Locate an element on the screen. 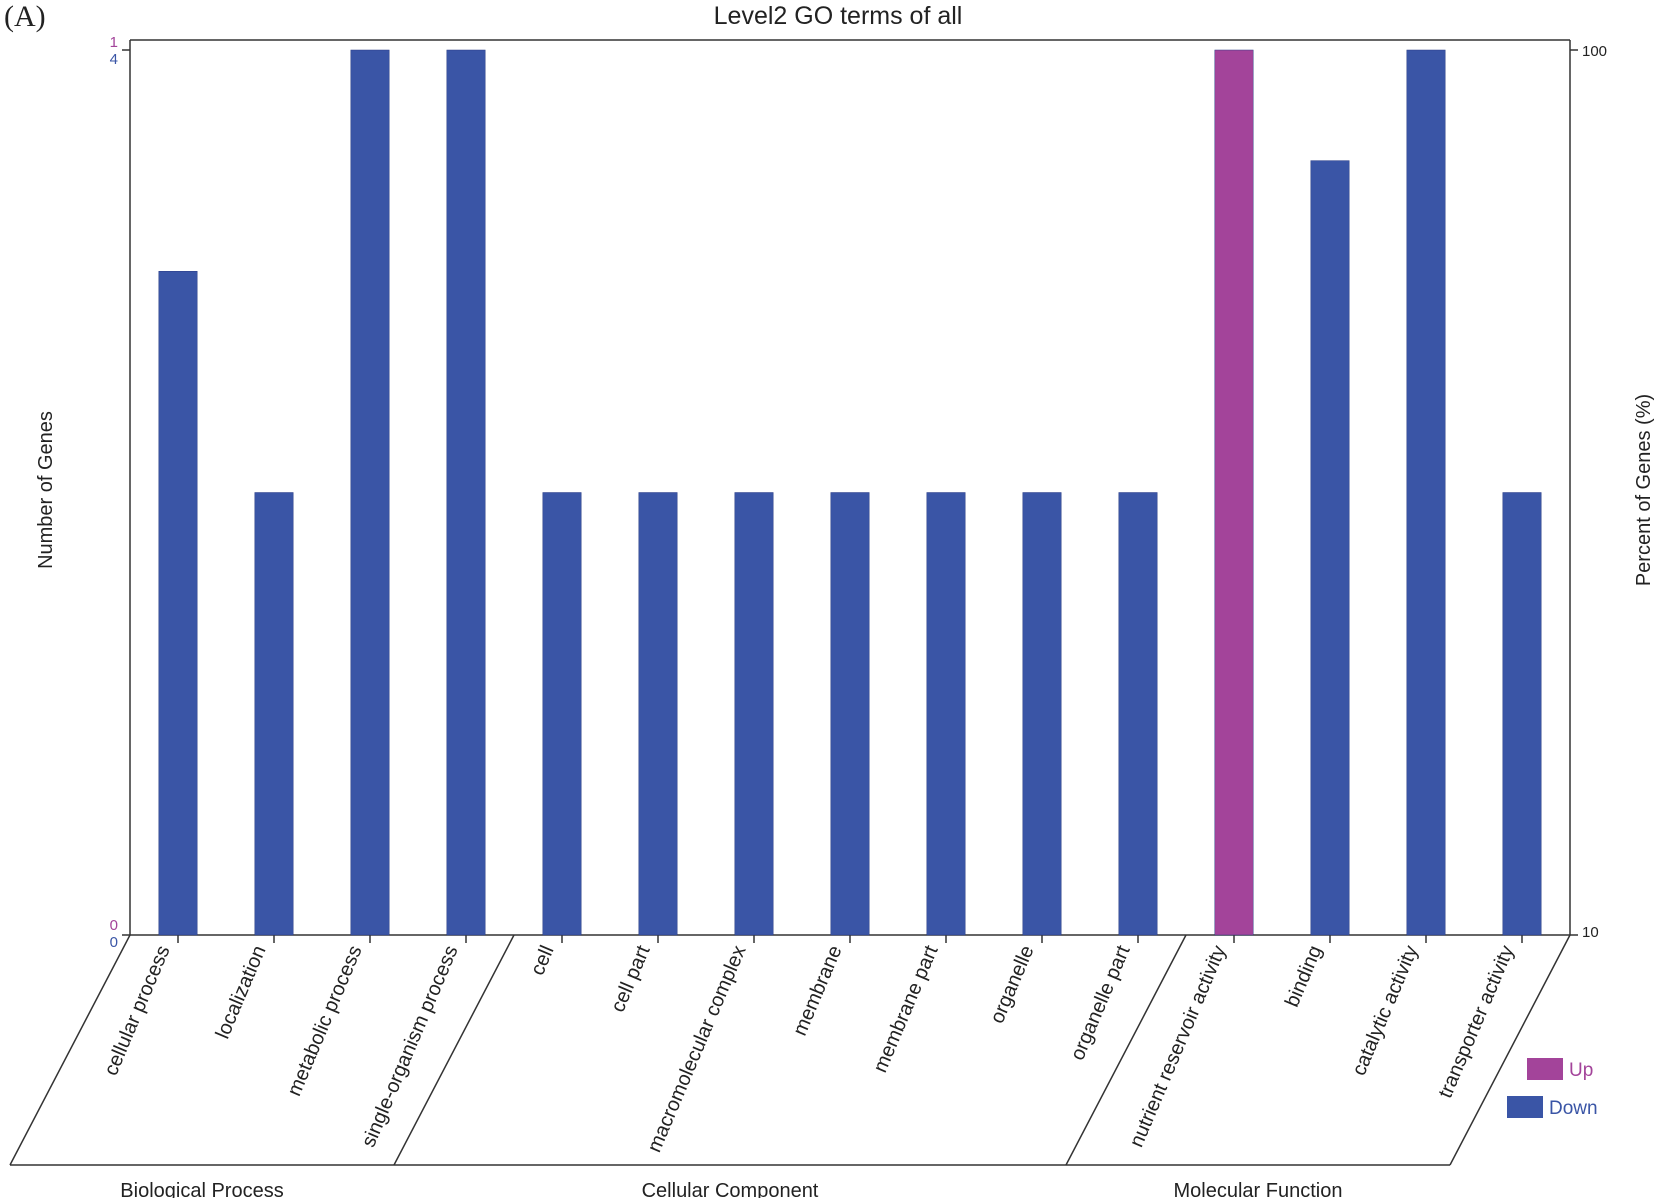 The width and height of the screenshot is (1663, 1198). category-label: cell part is located at coordinates (631, 978).